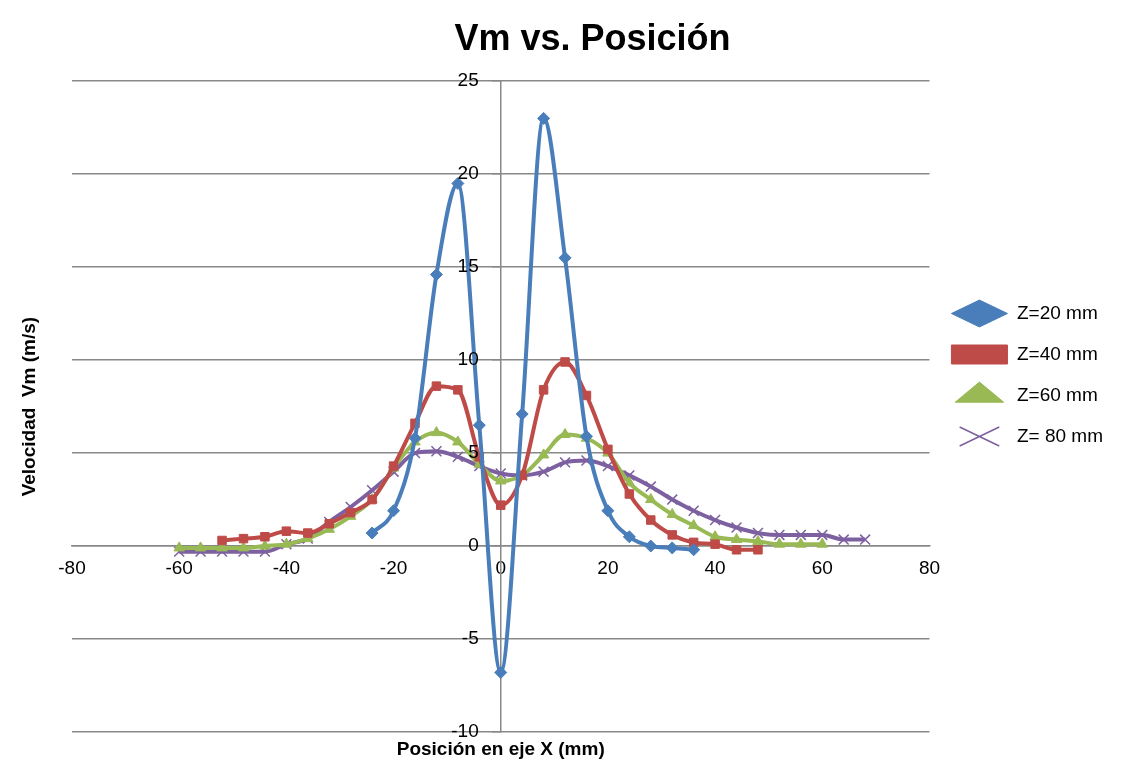 This screenshot has width=1131, height=780. Describe the element at coordinates (473, 452) in the screenshot. I see `y-tick-label: 5` at that location.